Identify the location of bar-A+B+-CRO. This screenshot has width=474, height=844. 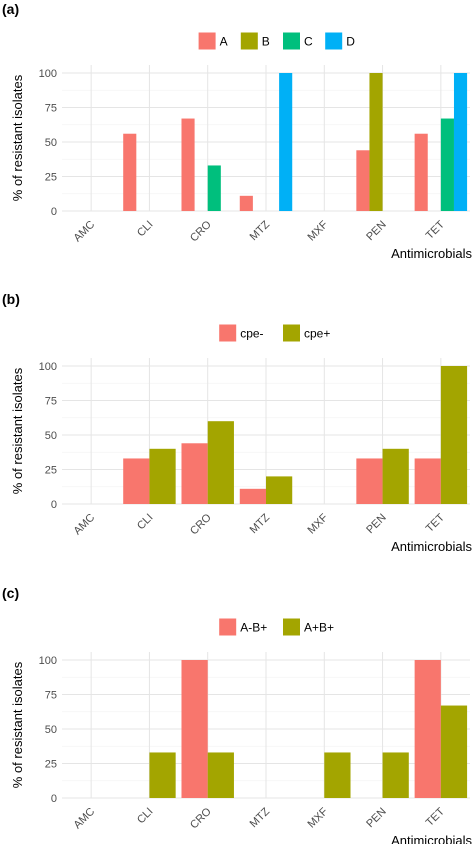
(220, 775).